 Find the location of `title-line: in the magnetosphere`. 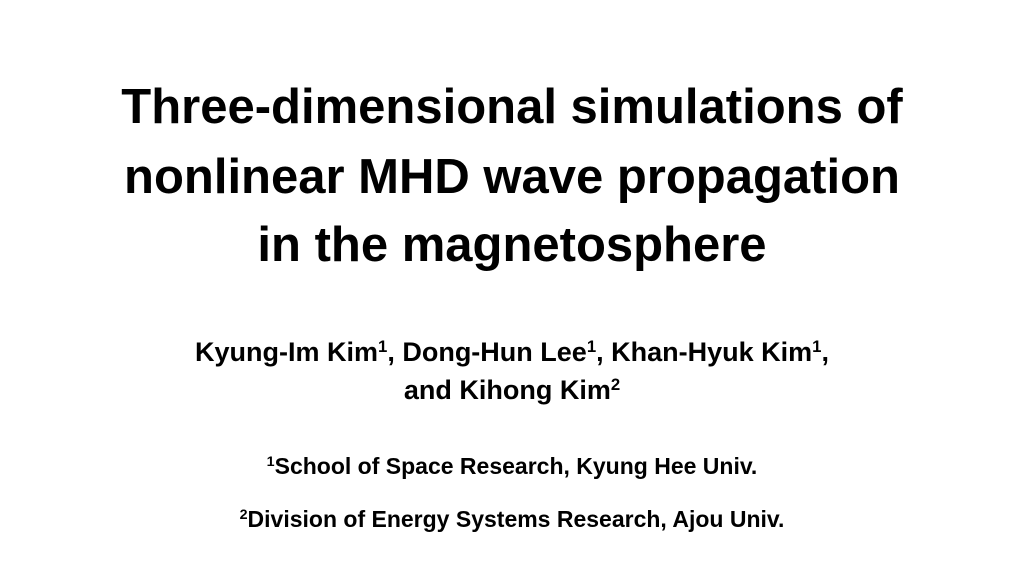

title-line: in the magnetosphere is located at coordinates (512, 245).